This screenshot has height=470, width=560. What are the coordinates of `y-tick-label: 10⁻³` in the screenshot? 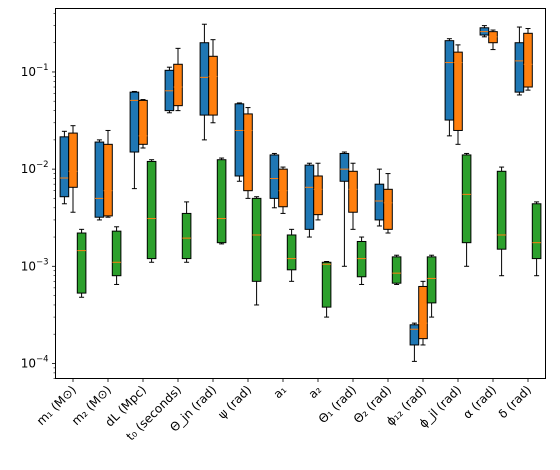 It's located at (35, 265).